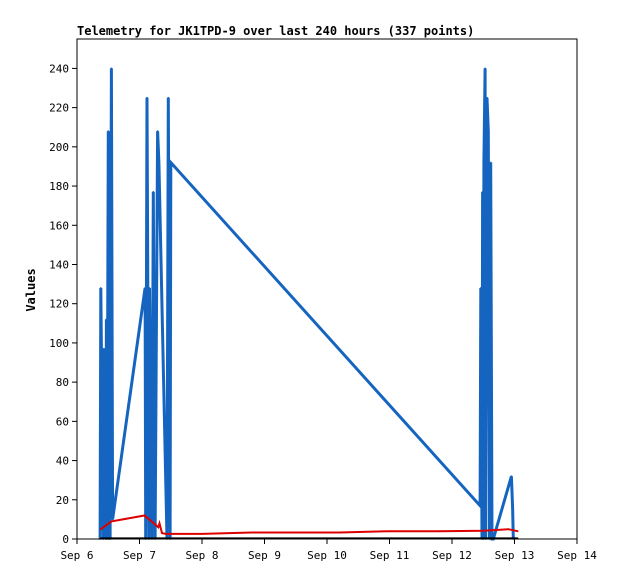 Image resolution: width=618 pixels, height=579 pixels. What do you see at coordinates (62, 421) in the screenshot?
I see `y-tick-label: 60` at bounding box center [62, 421].